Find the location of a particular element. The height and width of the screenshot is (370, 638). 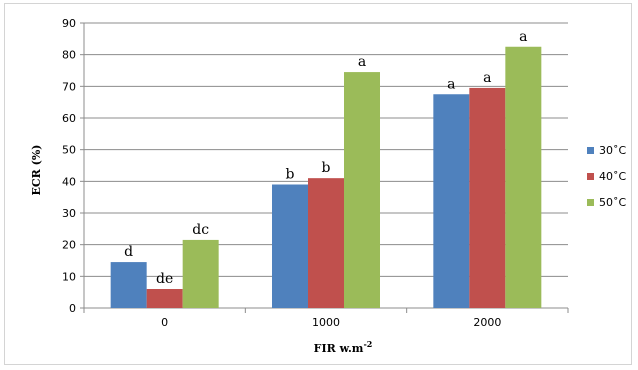

x-axis: 0 1000 2000 is located at coordinates (326, 318).